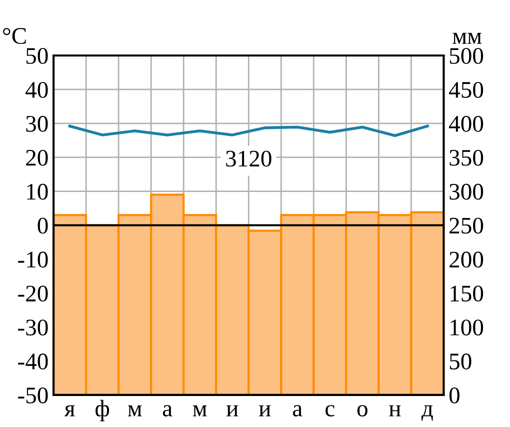 The width and height of the screenshot is (510, 427). I want to click on y2-tick-label: 450, so click(466, 90).